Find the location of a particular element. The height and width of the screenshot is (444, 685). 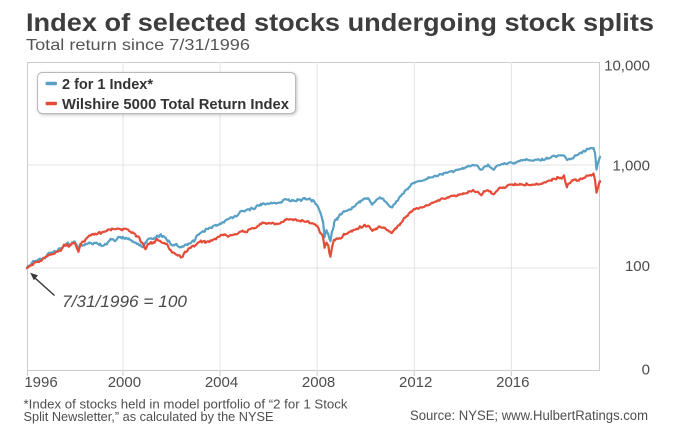

svg-text: 2012 is located at coordinates (415, 382).